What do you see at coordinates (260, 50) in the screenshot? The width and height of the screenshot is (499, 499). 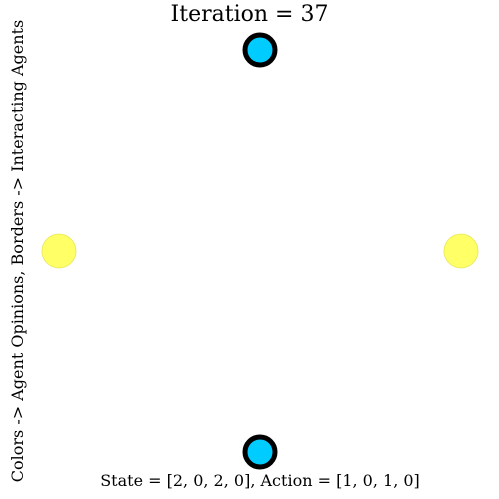 I see `agent-0-marker` at bounding box center [260, 50].